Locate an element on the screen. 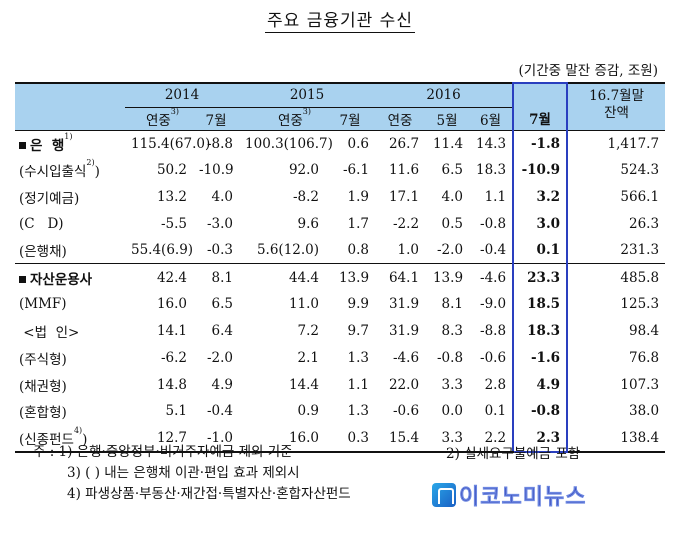 This screenshot has width=680, height=555. table-cell: -8.2 is located at coordinates (306, 196).